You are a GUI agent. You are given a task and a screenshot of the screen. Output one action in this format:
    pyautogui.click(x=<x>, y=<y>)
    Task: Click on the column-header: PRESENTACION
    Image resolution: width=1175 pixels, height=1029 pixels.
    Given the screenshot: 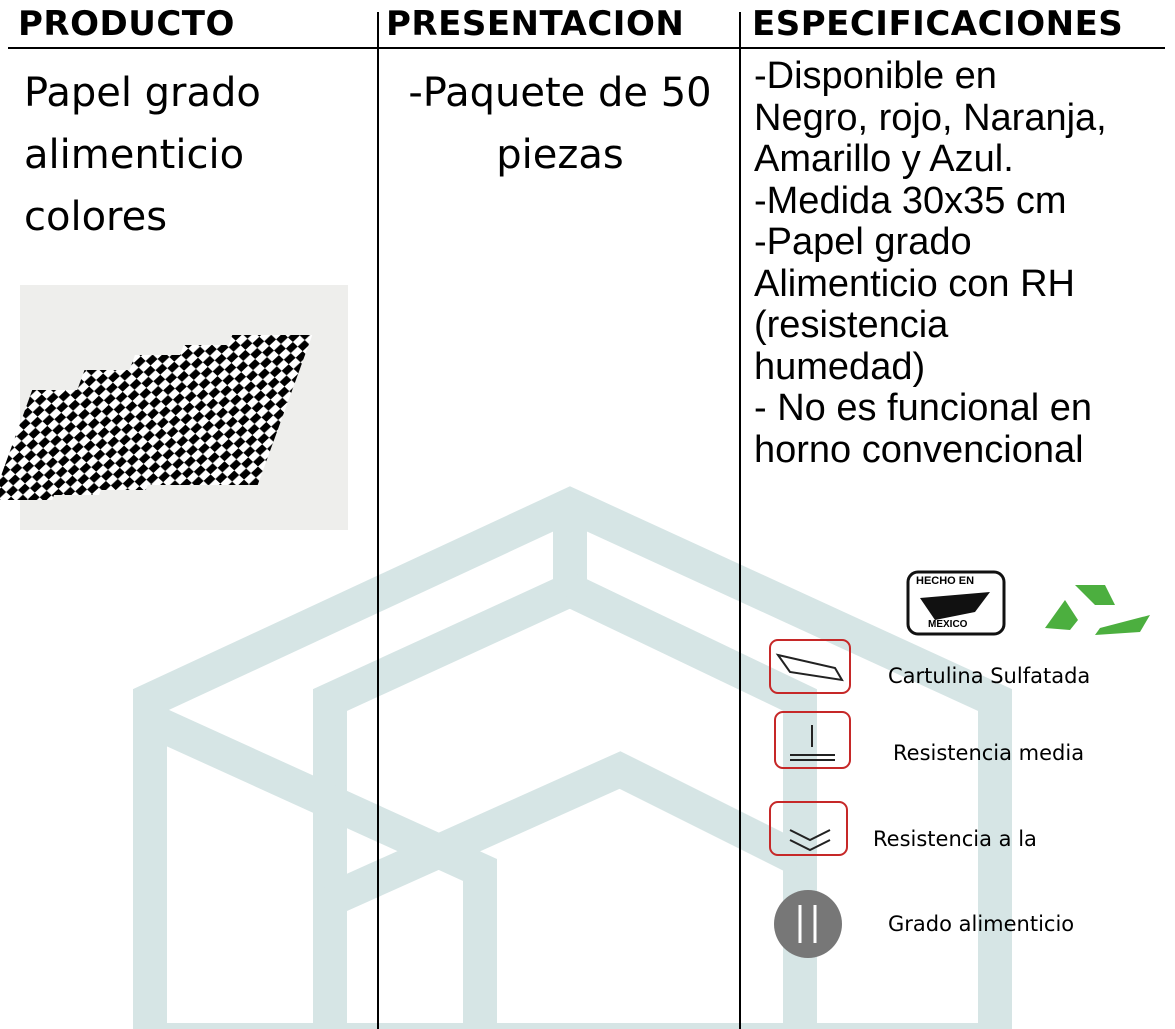 What is the action you would take?
    pyautogui.click(x=535, y=24)
    